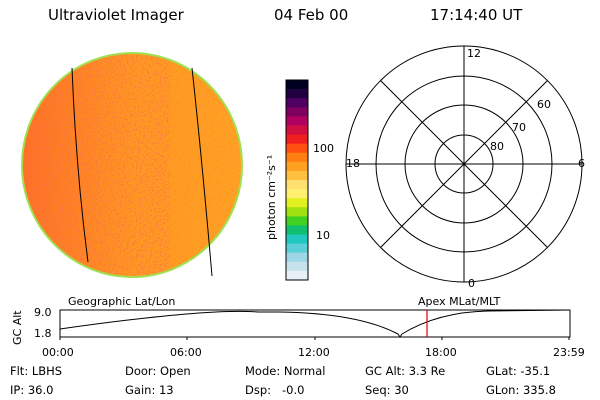 The width and height of the screenshot is (600, 400). What do you see at coordinates (497, 146) in the screenshot?
I see `lat-label-80: 80` at bounding box center [497, 146].